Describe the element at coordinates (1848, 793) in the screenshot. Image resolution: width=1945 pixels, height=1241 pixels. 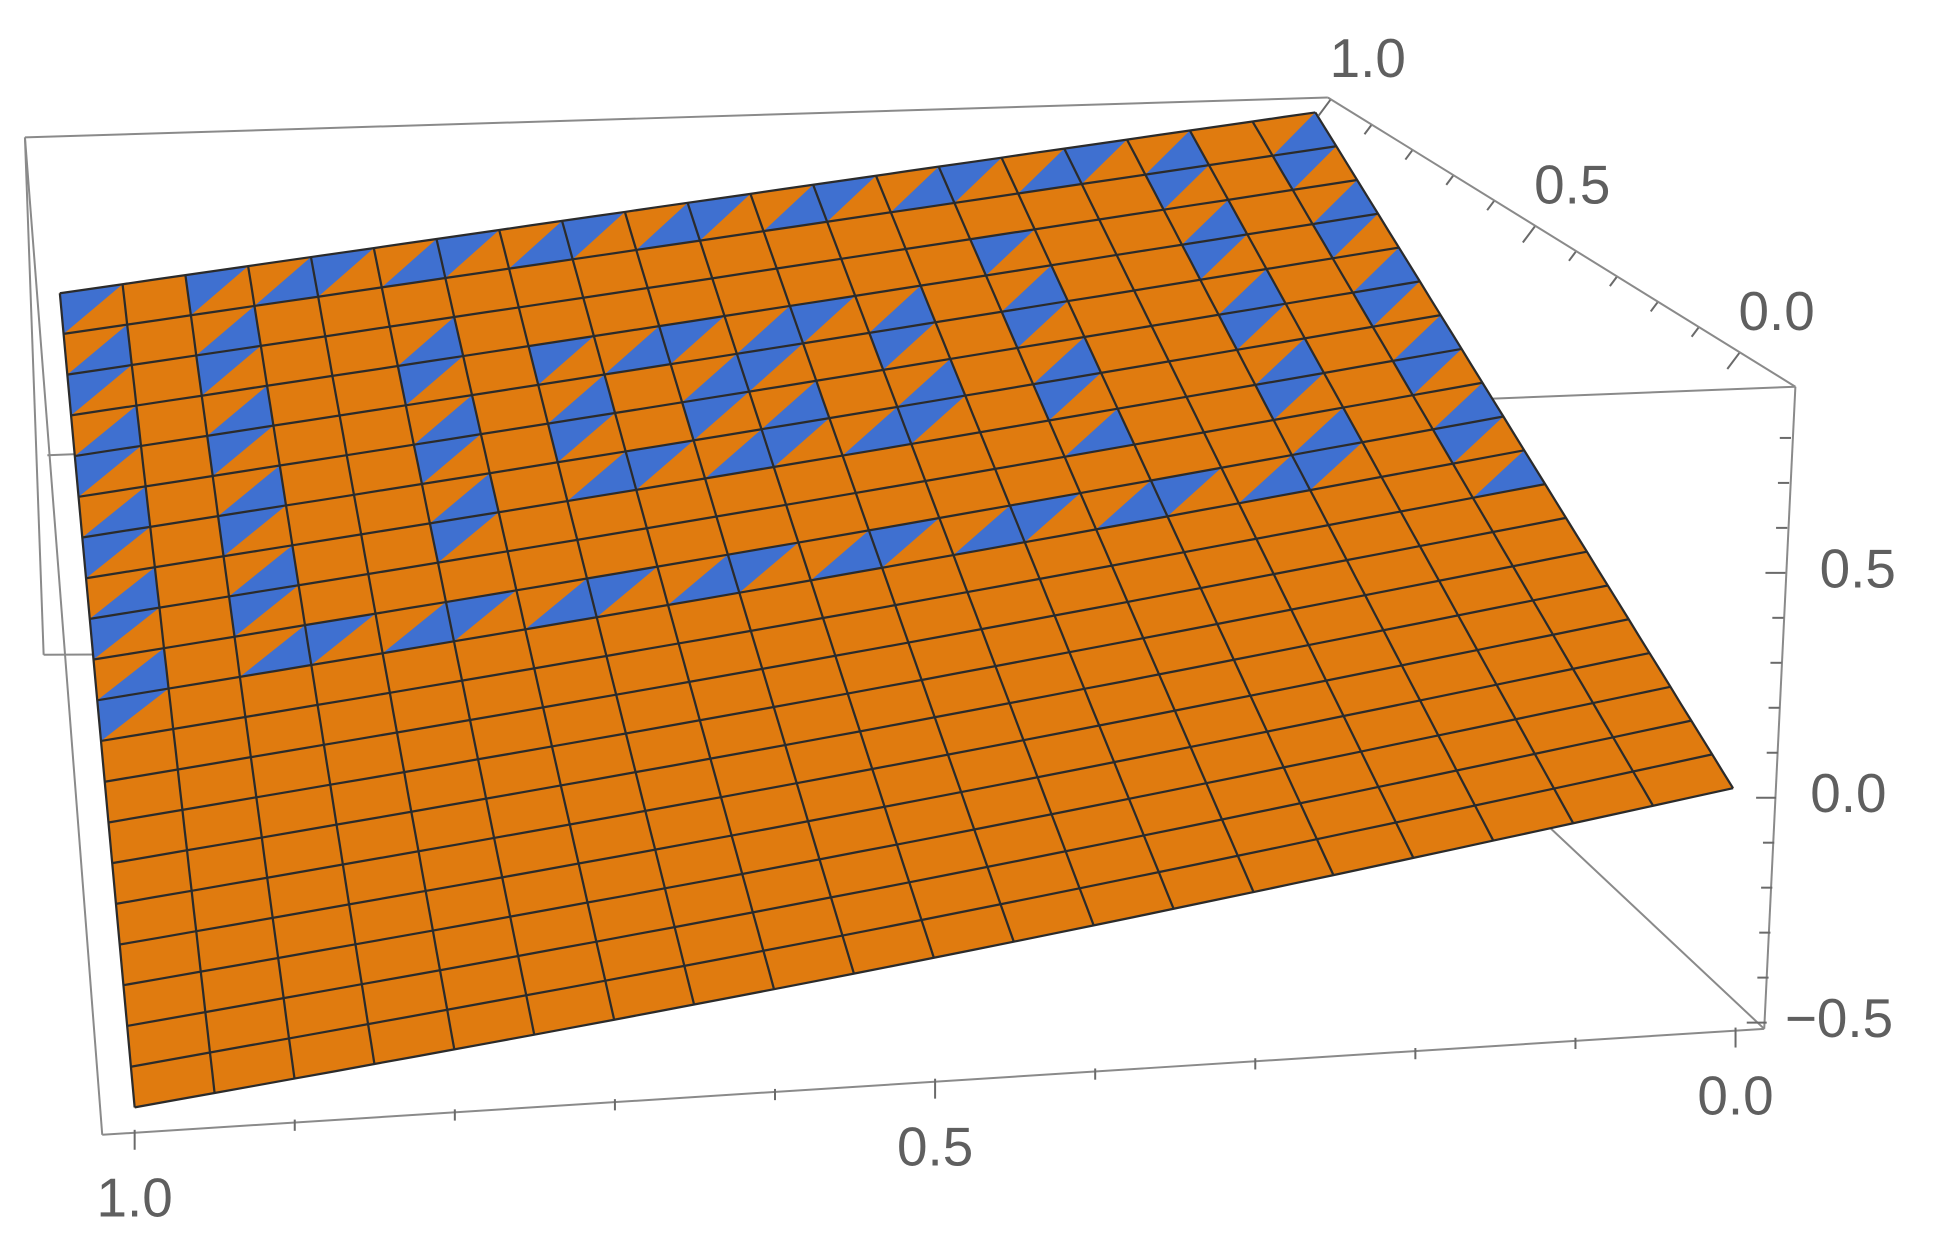
I see `z-tick-label: 0.0` at that location.